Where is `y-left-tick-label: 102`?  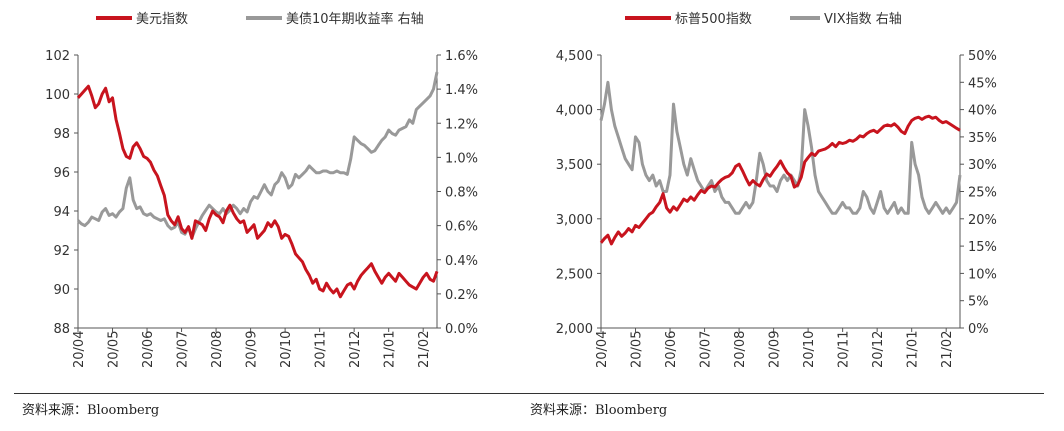 y-left-tick-label: 102 is located at coordinates (57, 56).